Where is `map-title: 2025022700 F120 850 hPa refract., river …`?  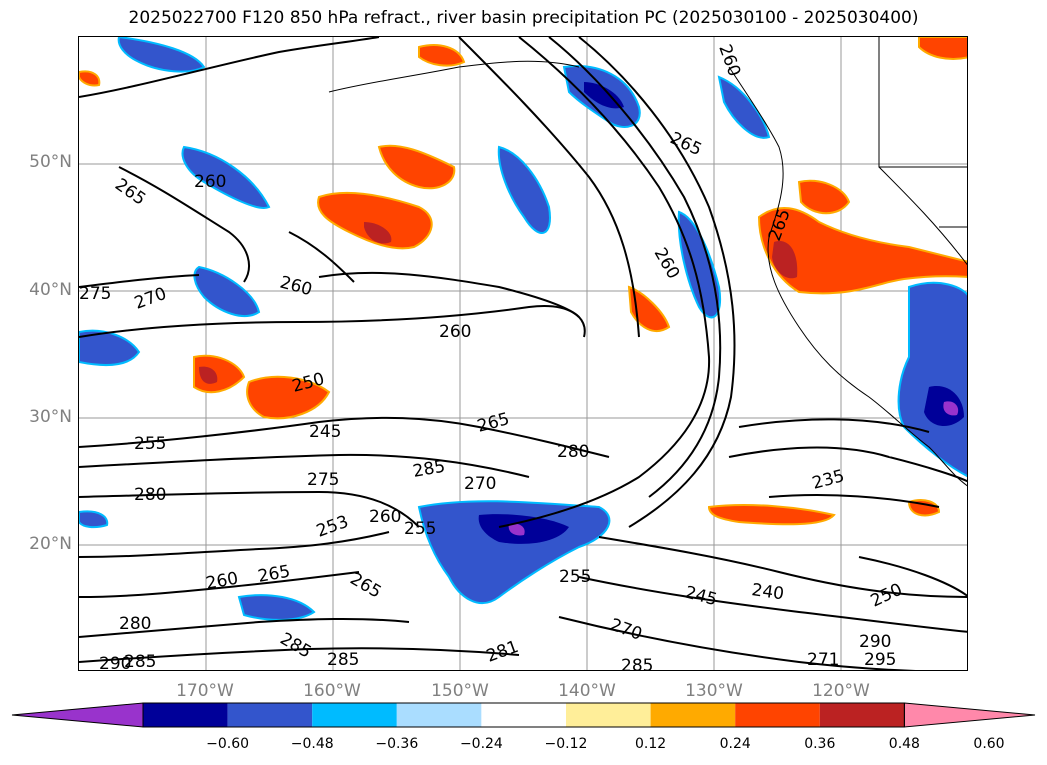
map-title: 2025022700 F120 850 hPa refract., river … is located at coordinates (523, 18).